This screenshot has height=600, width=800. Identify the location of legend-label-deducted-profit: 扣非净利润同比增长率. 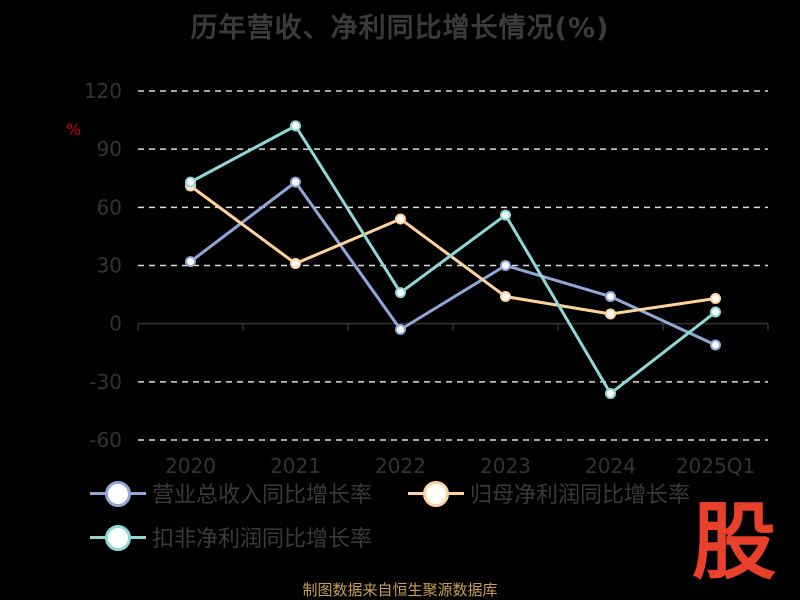
(262, 539).